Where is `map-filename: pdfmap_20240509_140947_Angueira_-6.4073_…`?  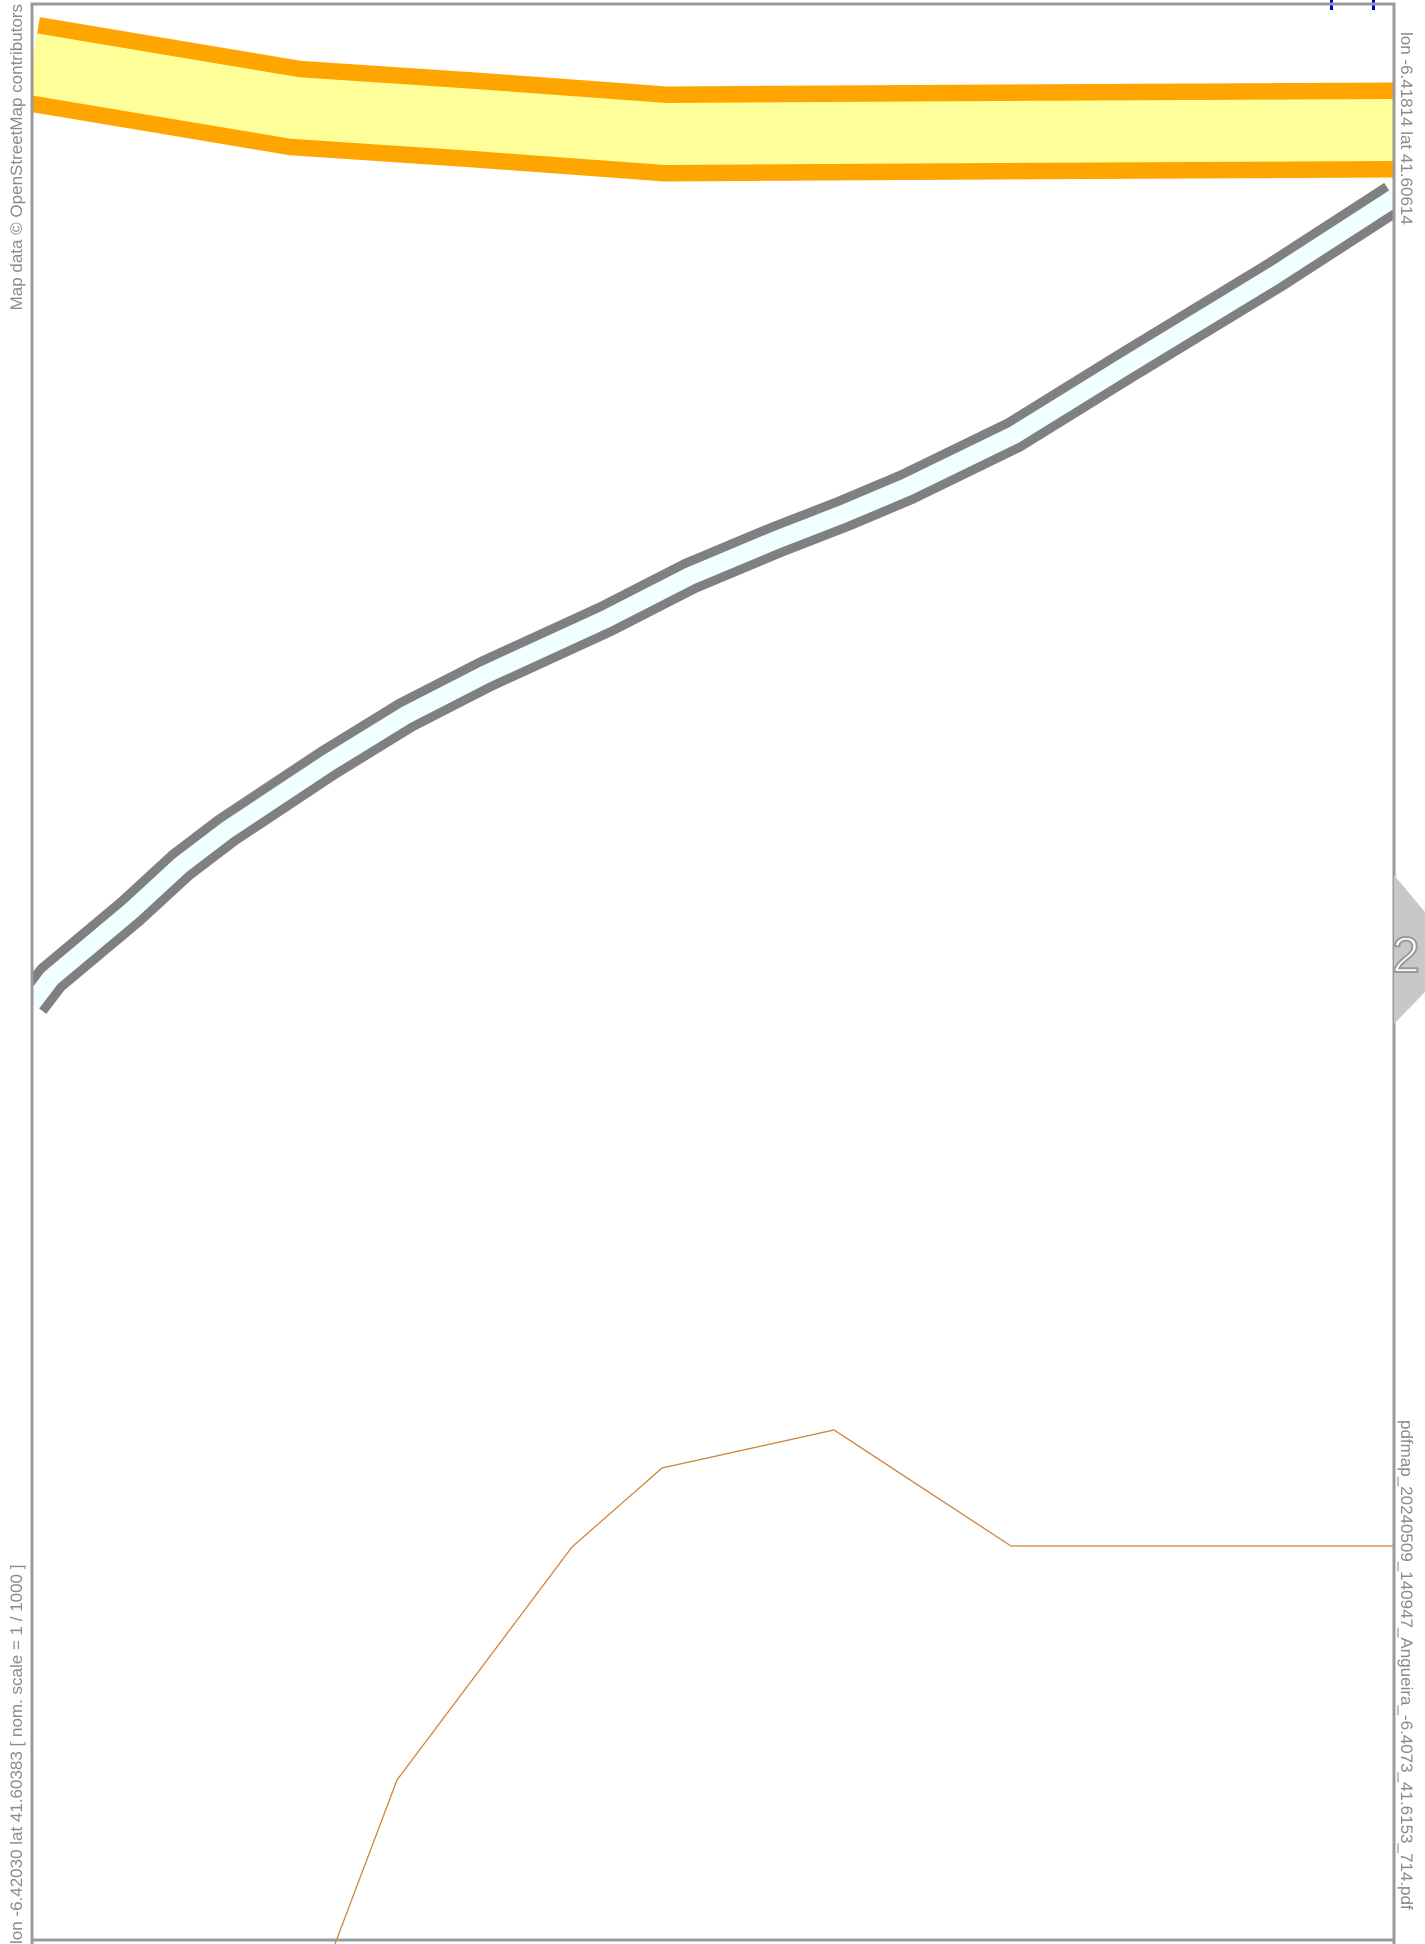
map-filename: pdfmap_20240509_140947_Angueira_-6.4073_… is located at coordinates (1406, 1665).